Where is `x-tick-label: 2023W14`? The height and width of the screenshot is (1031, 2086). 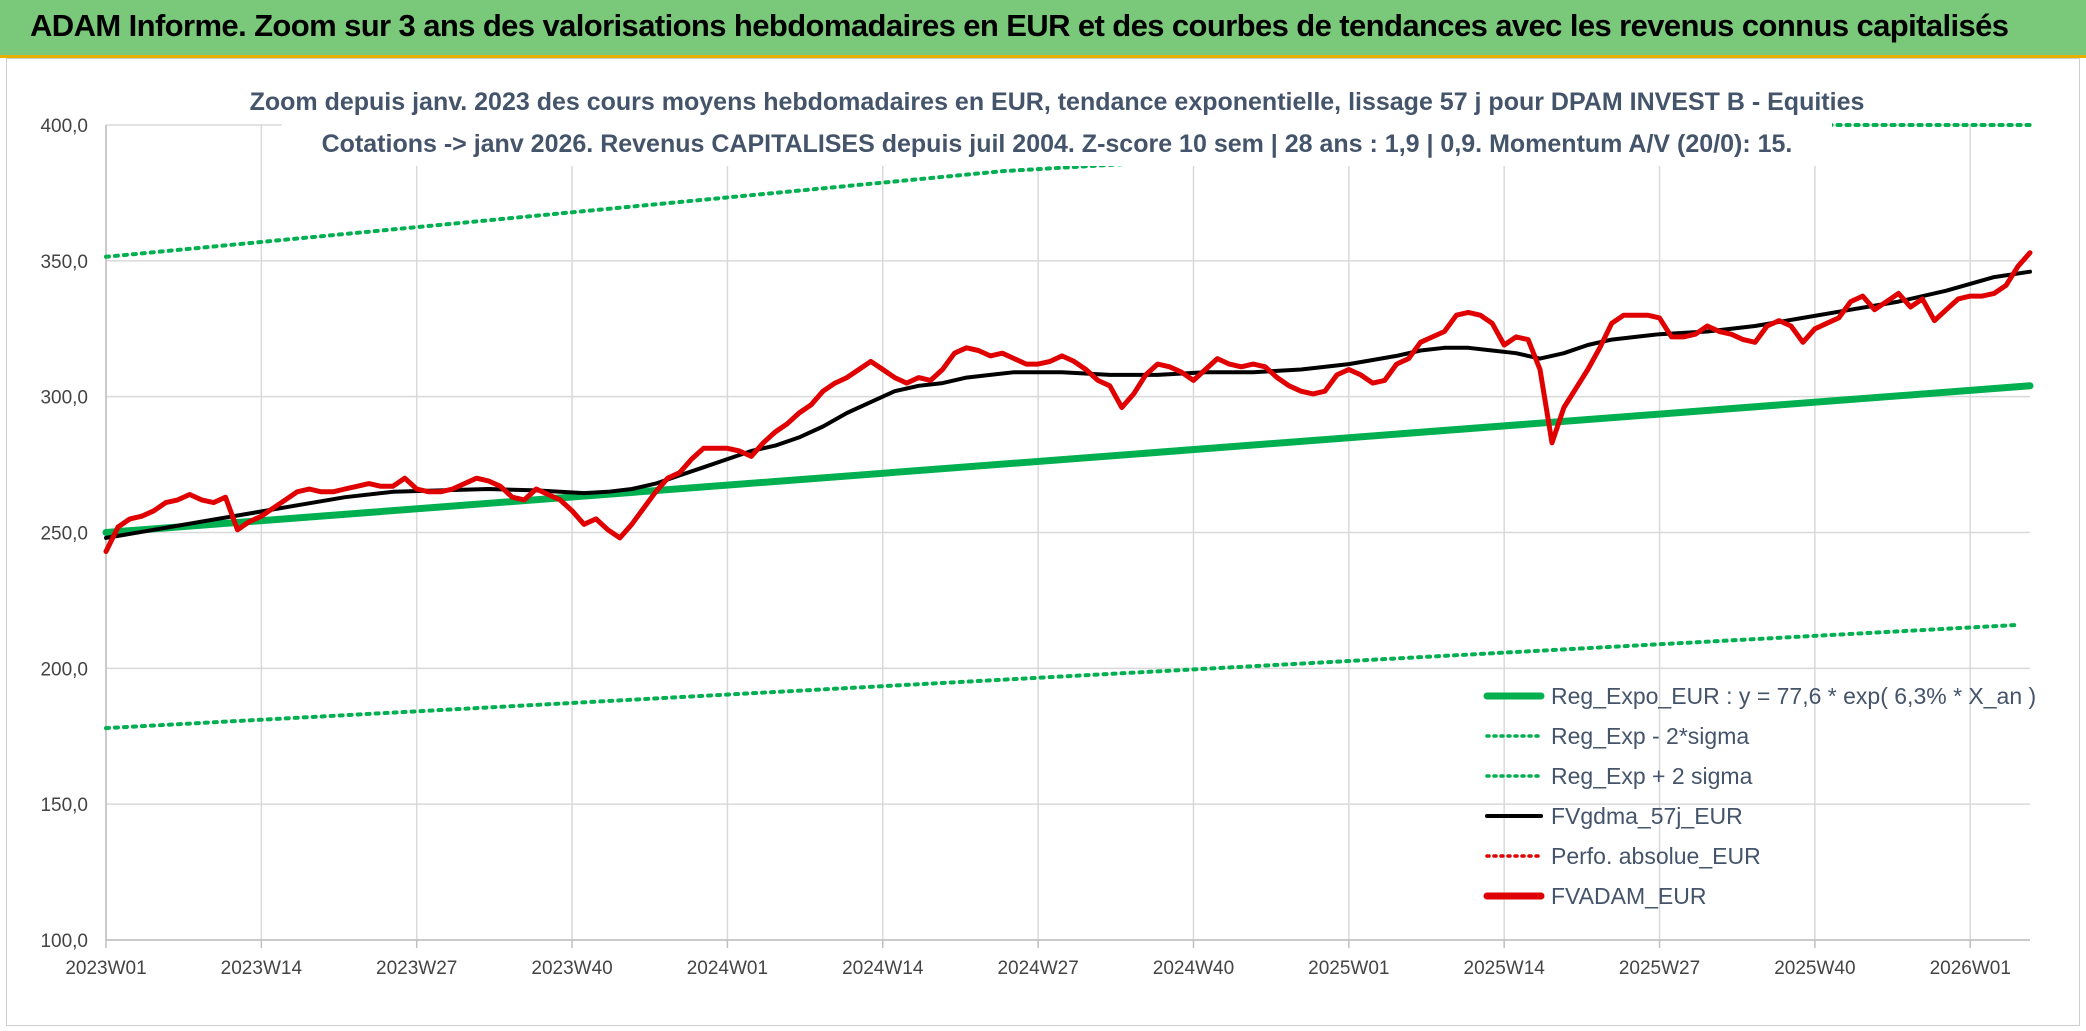 x-tick-label: 2023W14 is located at coordinates (262, 968).